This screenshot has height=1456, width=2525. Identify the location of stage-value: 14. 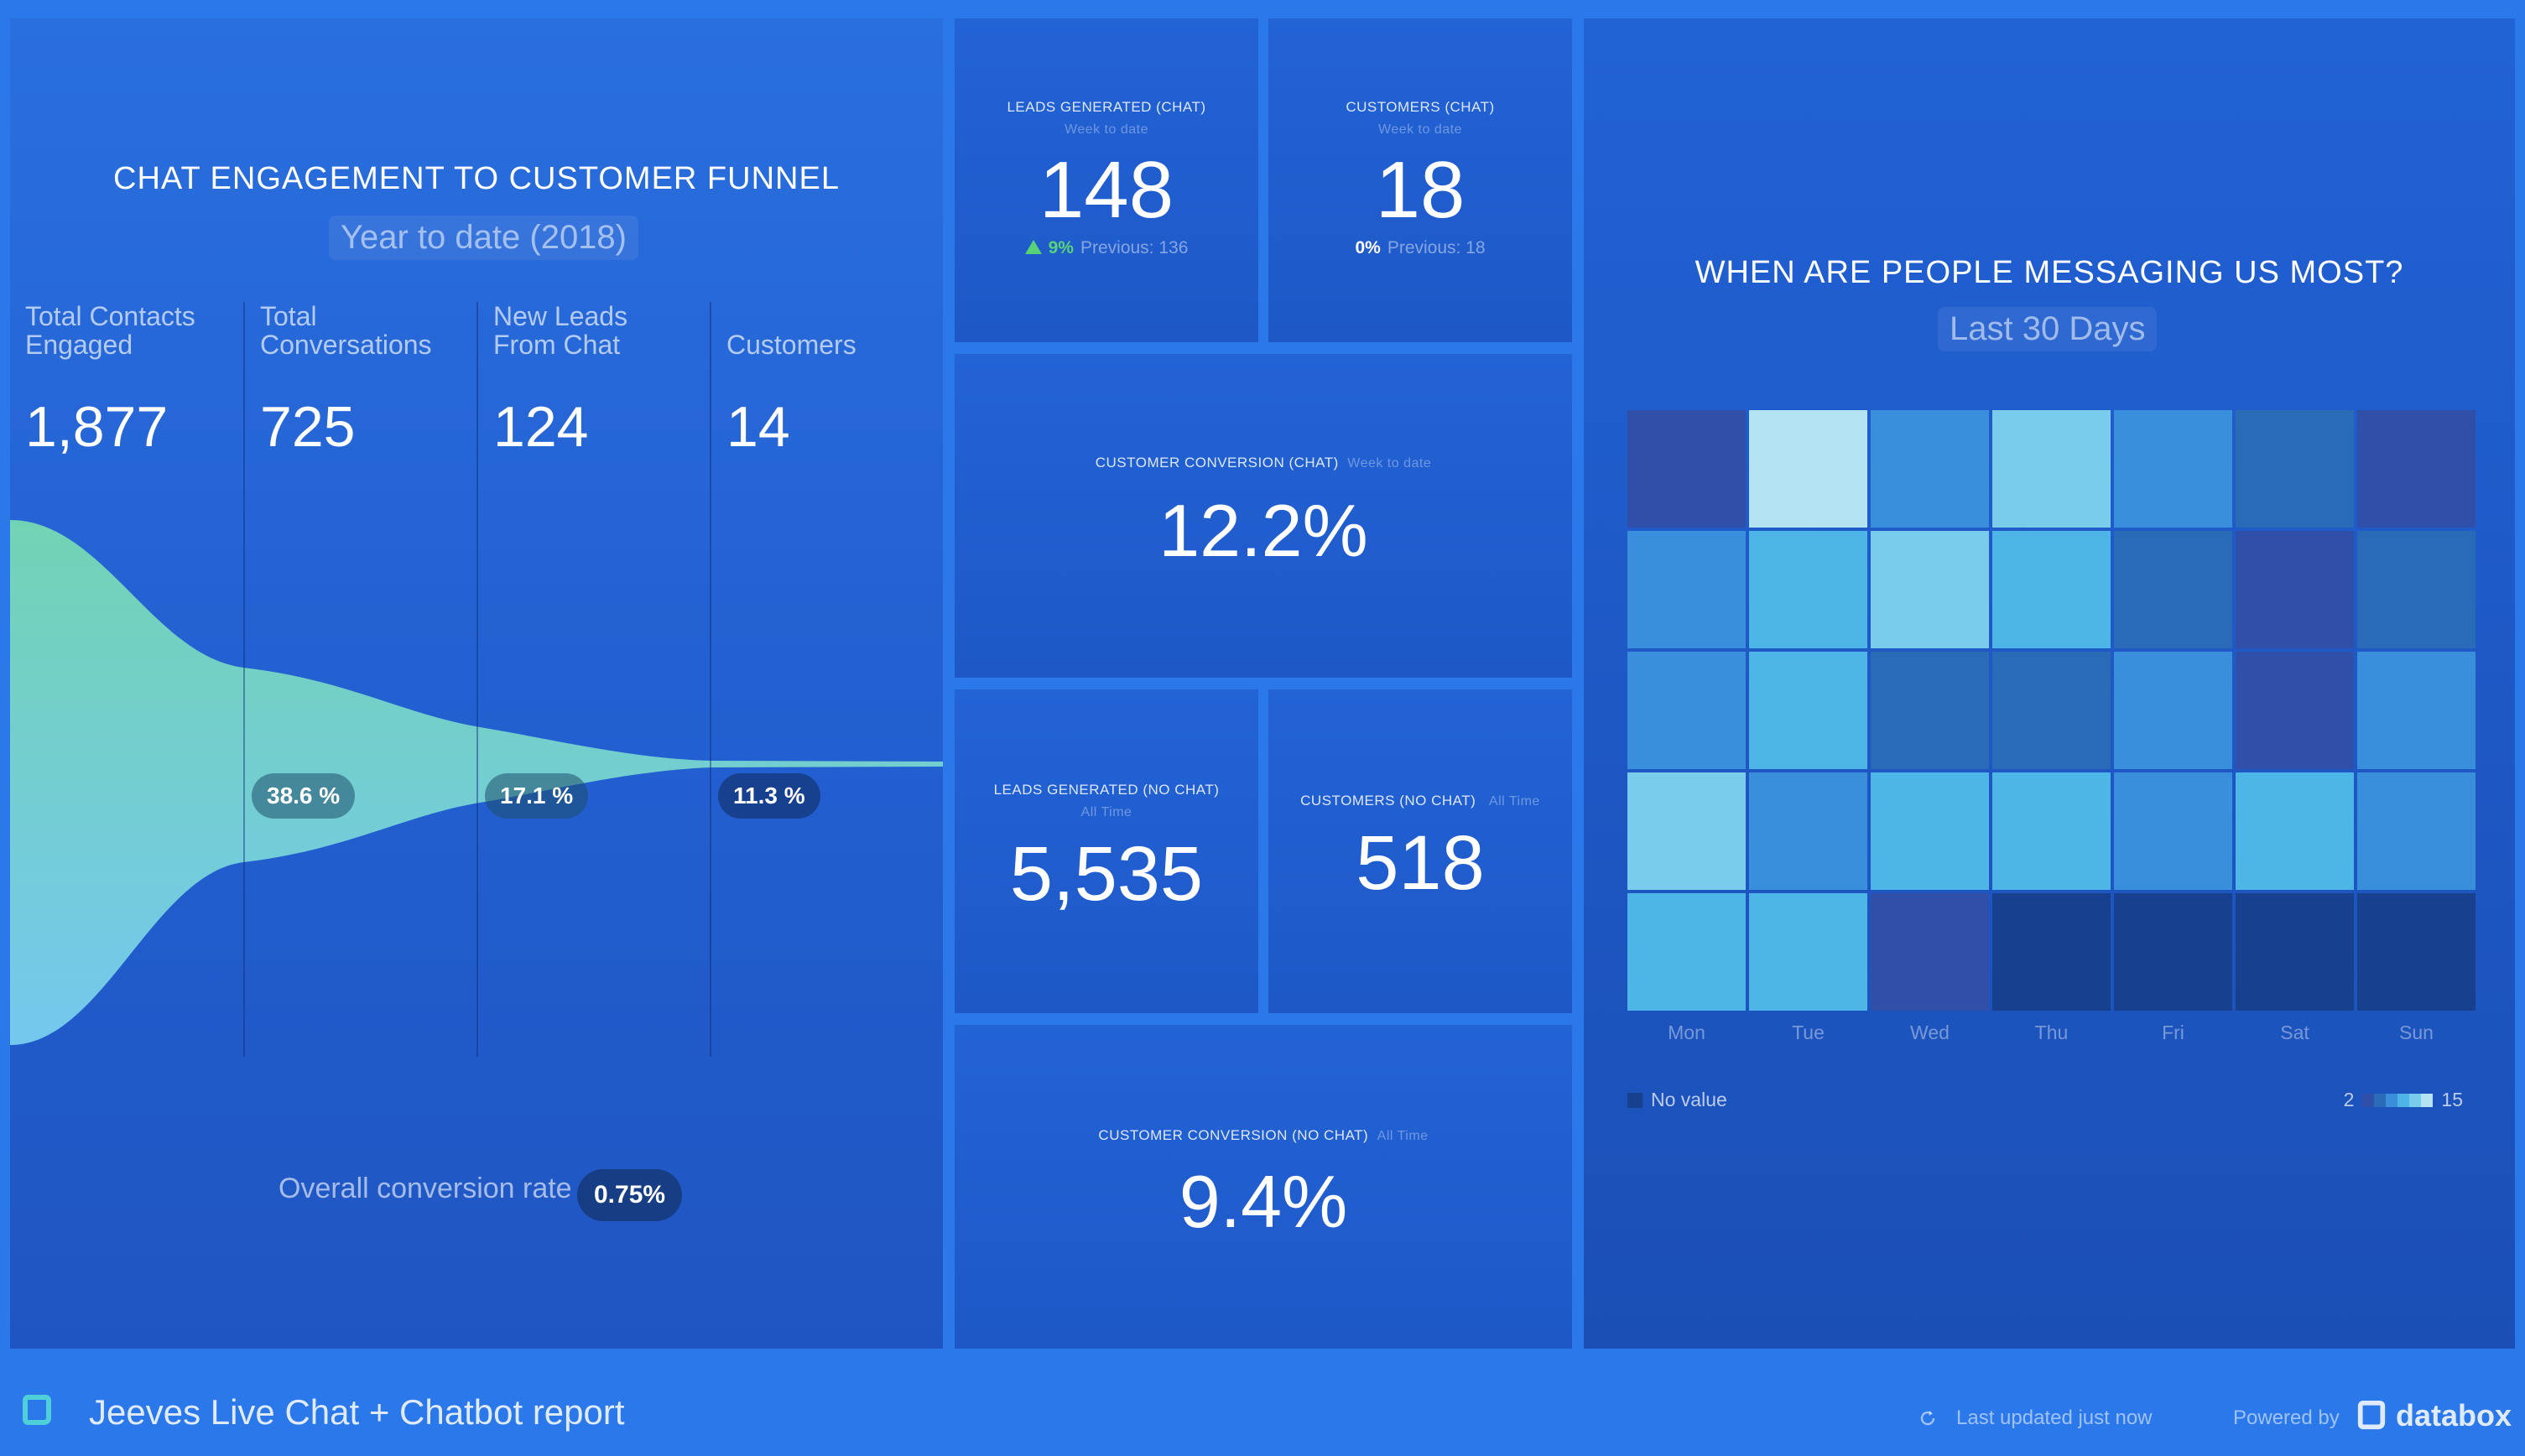
(758, 427).